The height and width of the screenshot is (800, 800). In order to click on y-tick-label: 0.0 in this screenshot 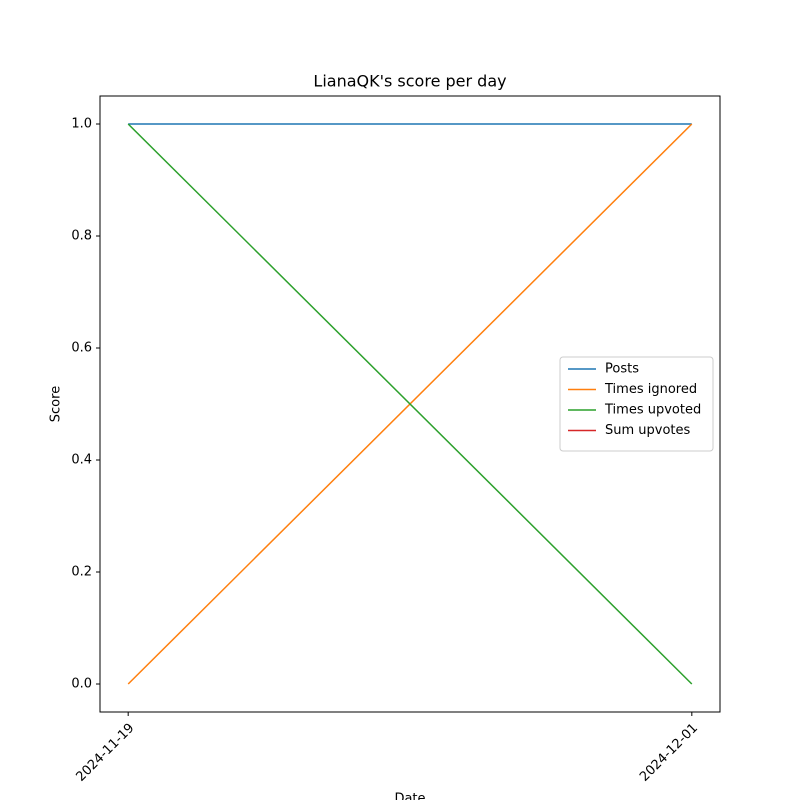, I will do `click(81, 684)`.